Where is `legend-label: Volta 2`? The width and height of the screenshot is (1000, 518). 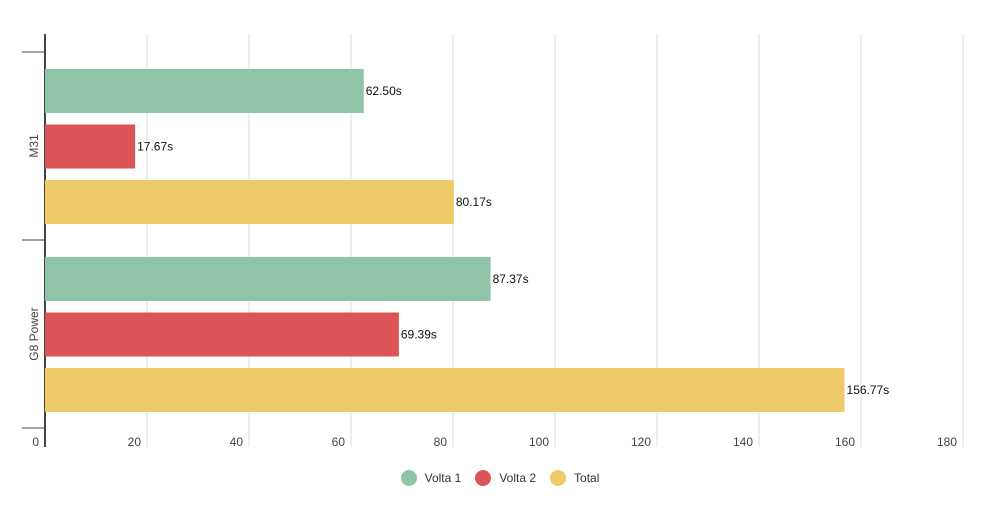 legend-label: Volta 2 is located at coordinates (518, 478).